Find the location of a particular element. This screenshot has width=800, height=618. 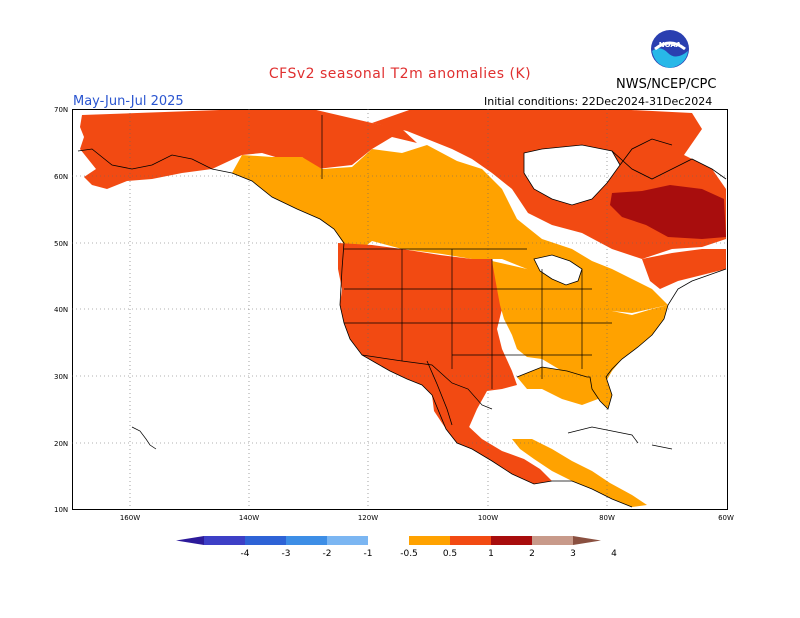

forecast-period: May-Jun-Jul 2025 is located at coordinates (128, 101).